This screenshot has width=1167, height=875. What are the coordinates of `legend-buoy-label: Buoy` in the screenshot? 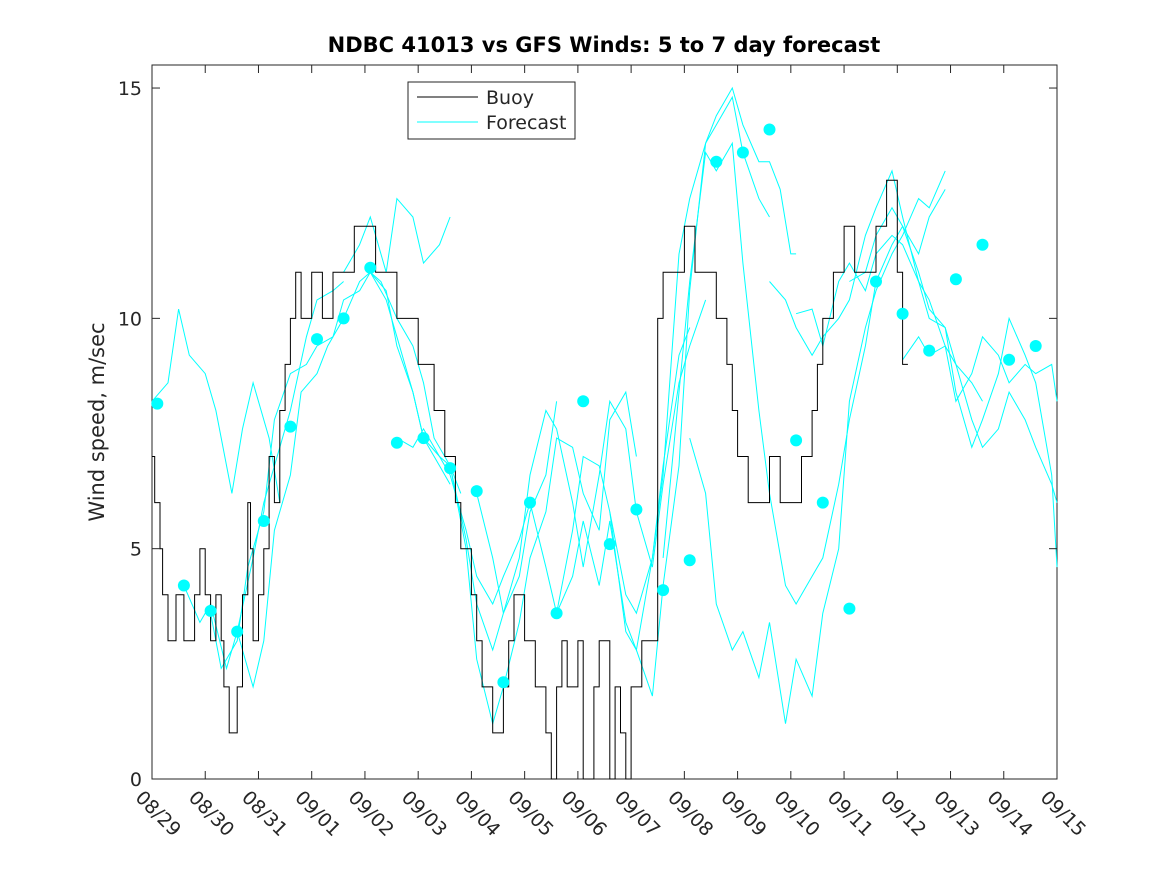 It's located at (510, 98).